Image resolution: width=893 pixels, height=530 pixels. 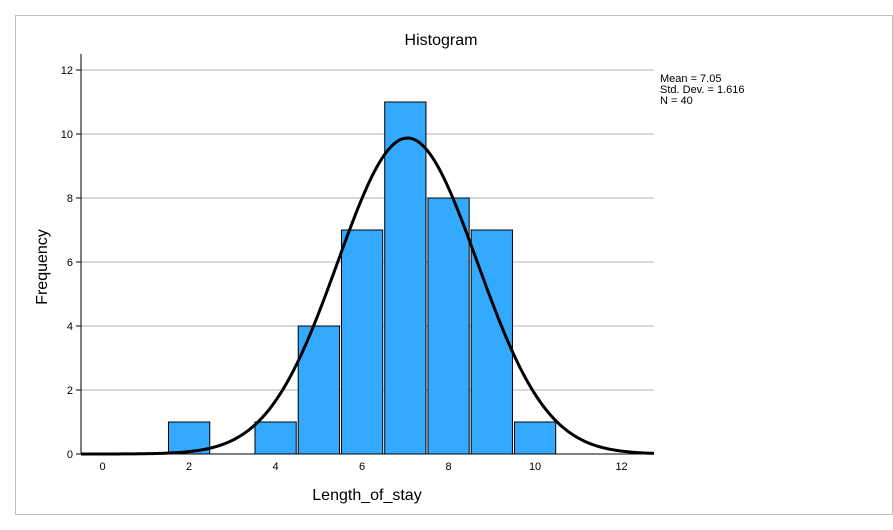 I want to click on y-tick-label: 2, so click(x=70, y=391).